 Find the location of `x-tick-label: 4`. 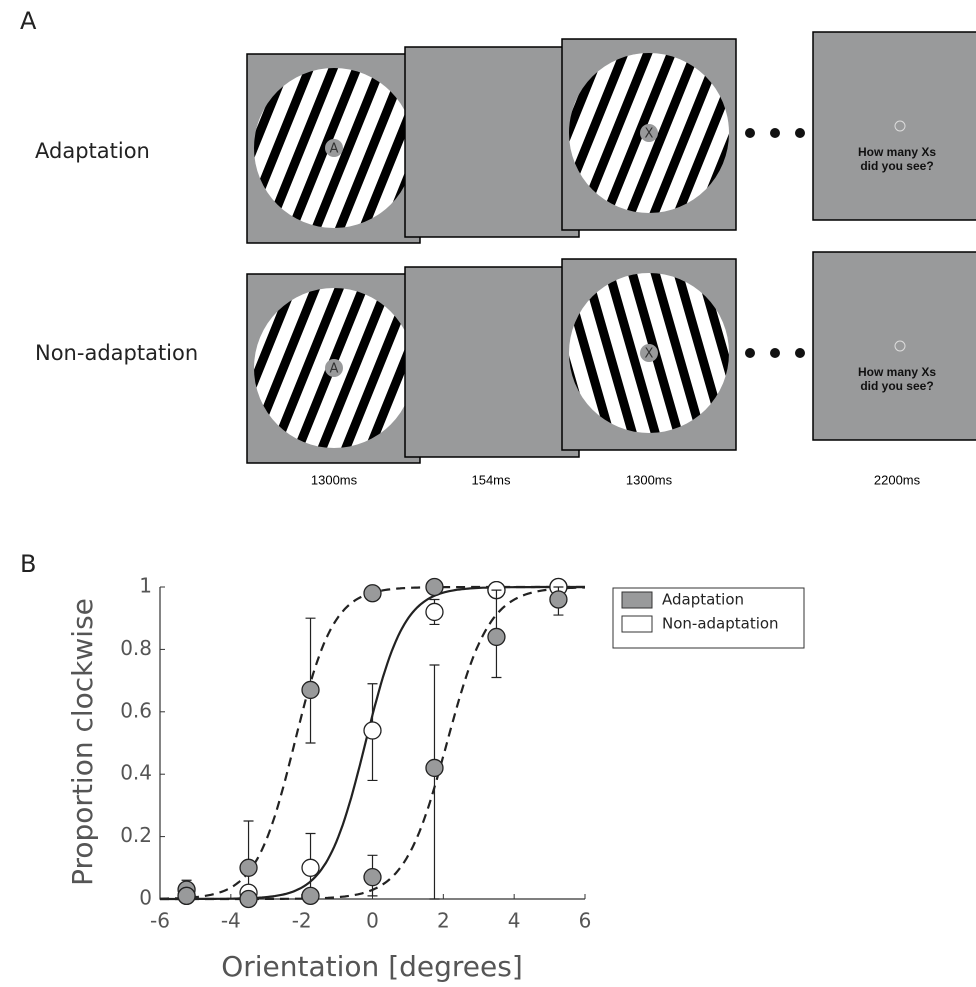

x-tick-label: 4 is located at coordinates (514, 921).